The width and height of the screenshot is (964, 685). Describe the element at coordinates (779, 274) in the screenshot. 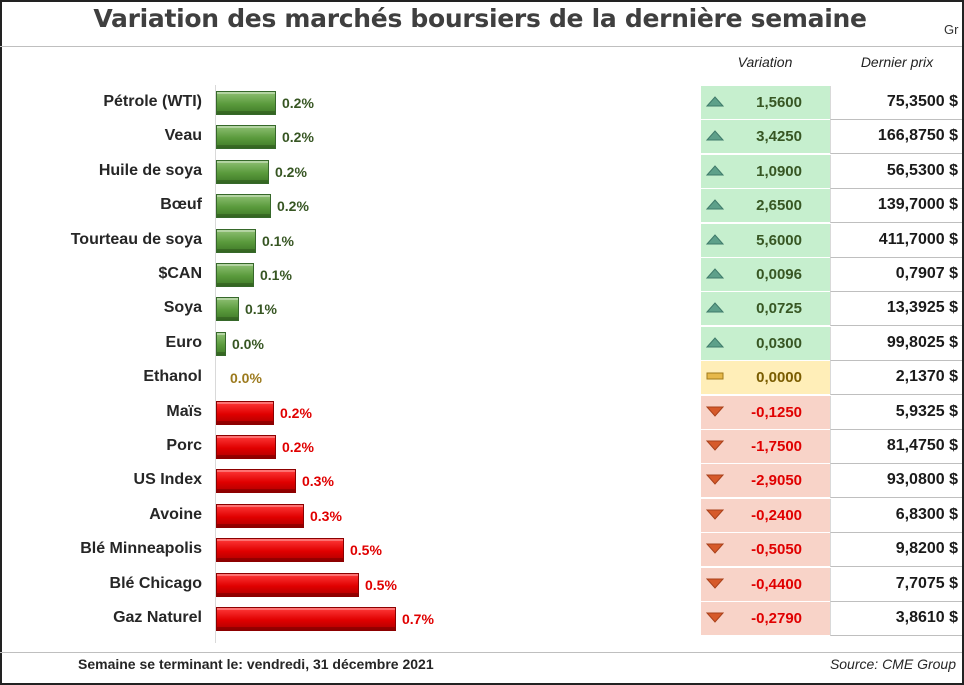

I see `variation-value: 0,0096` at that location.